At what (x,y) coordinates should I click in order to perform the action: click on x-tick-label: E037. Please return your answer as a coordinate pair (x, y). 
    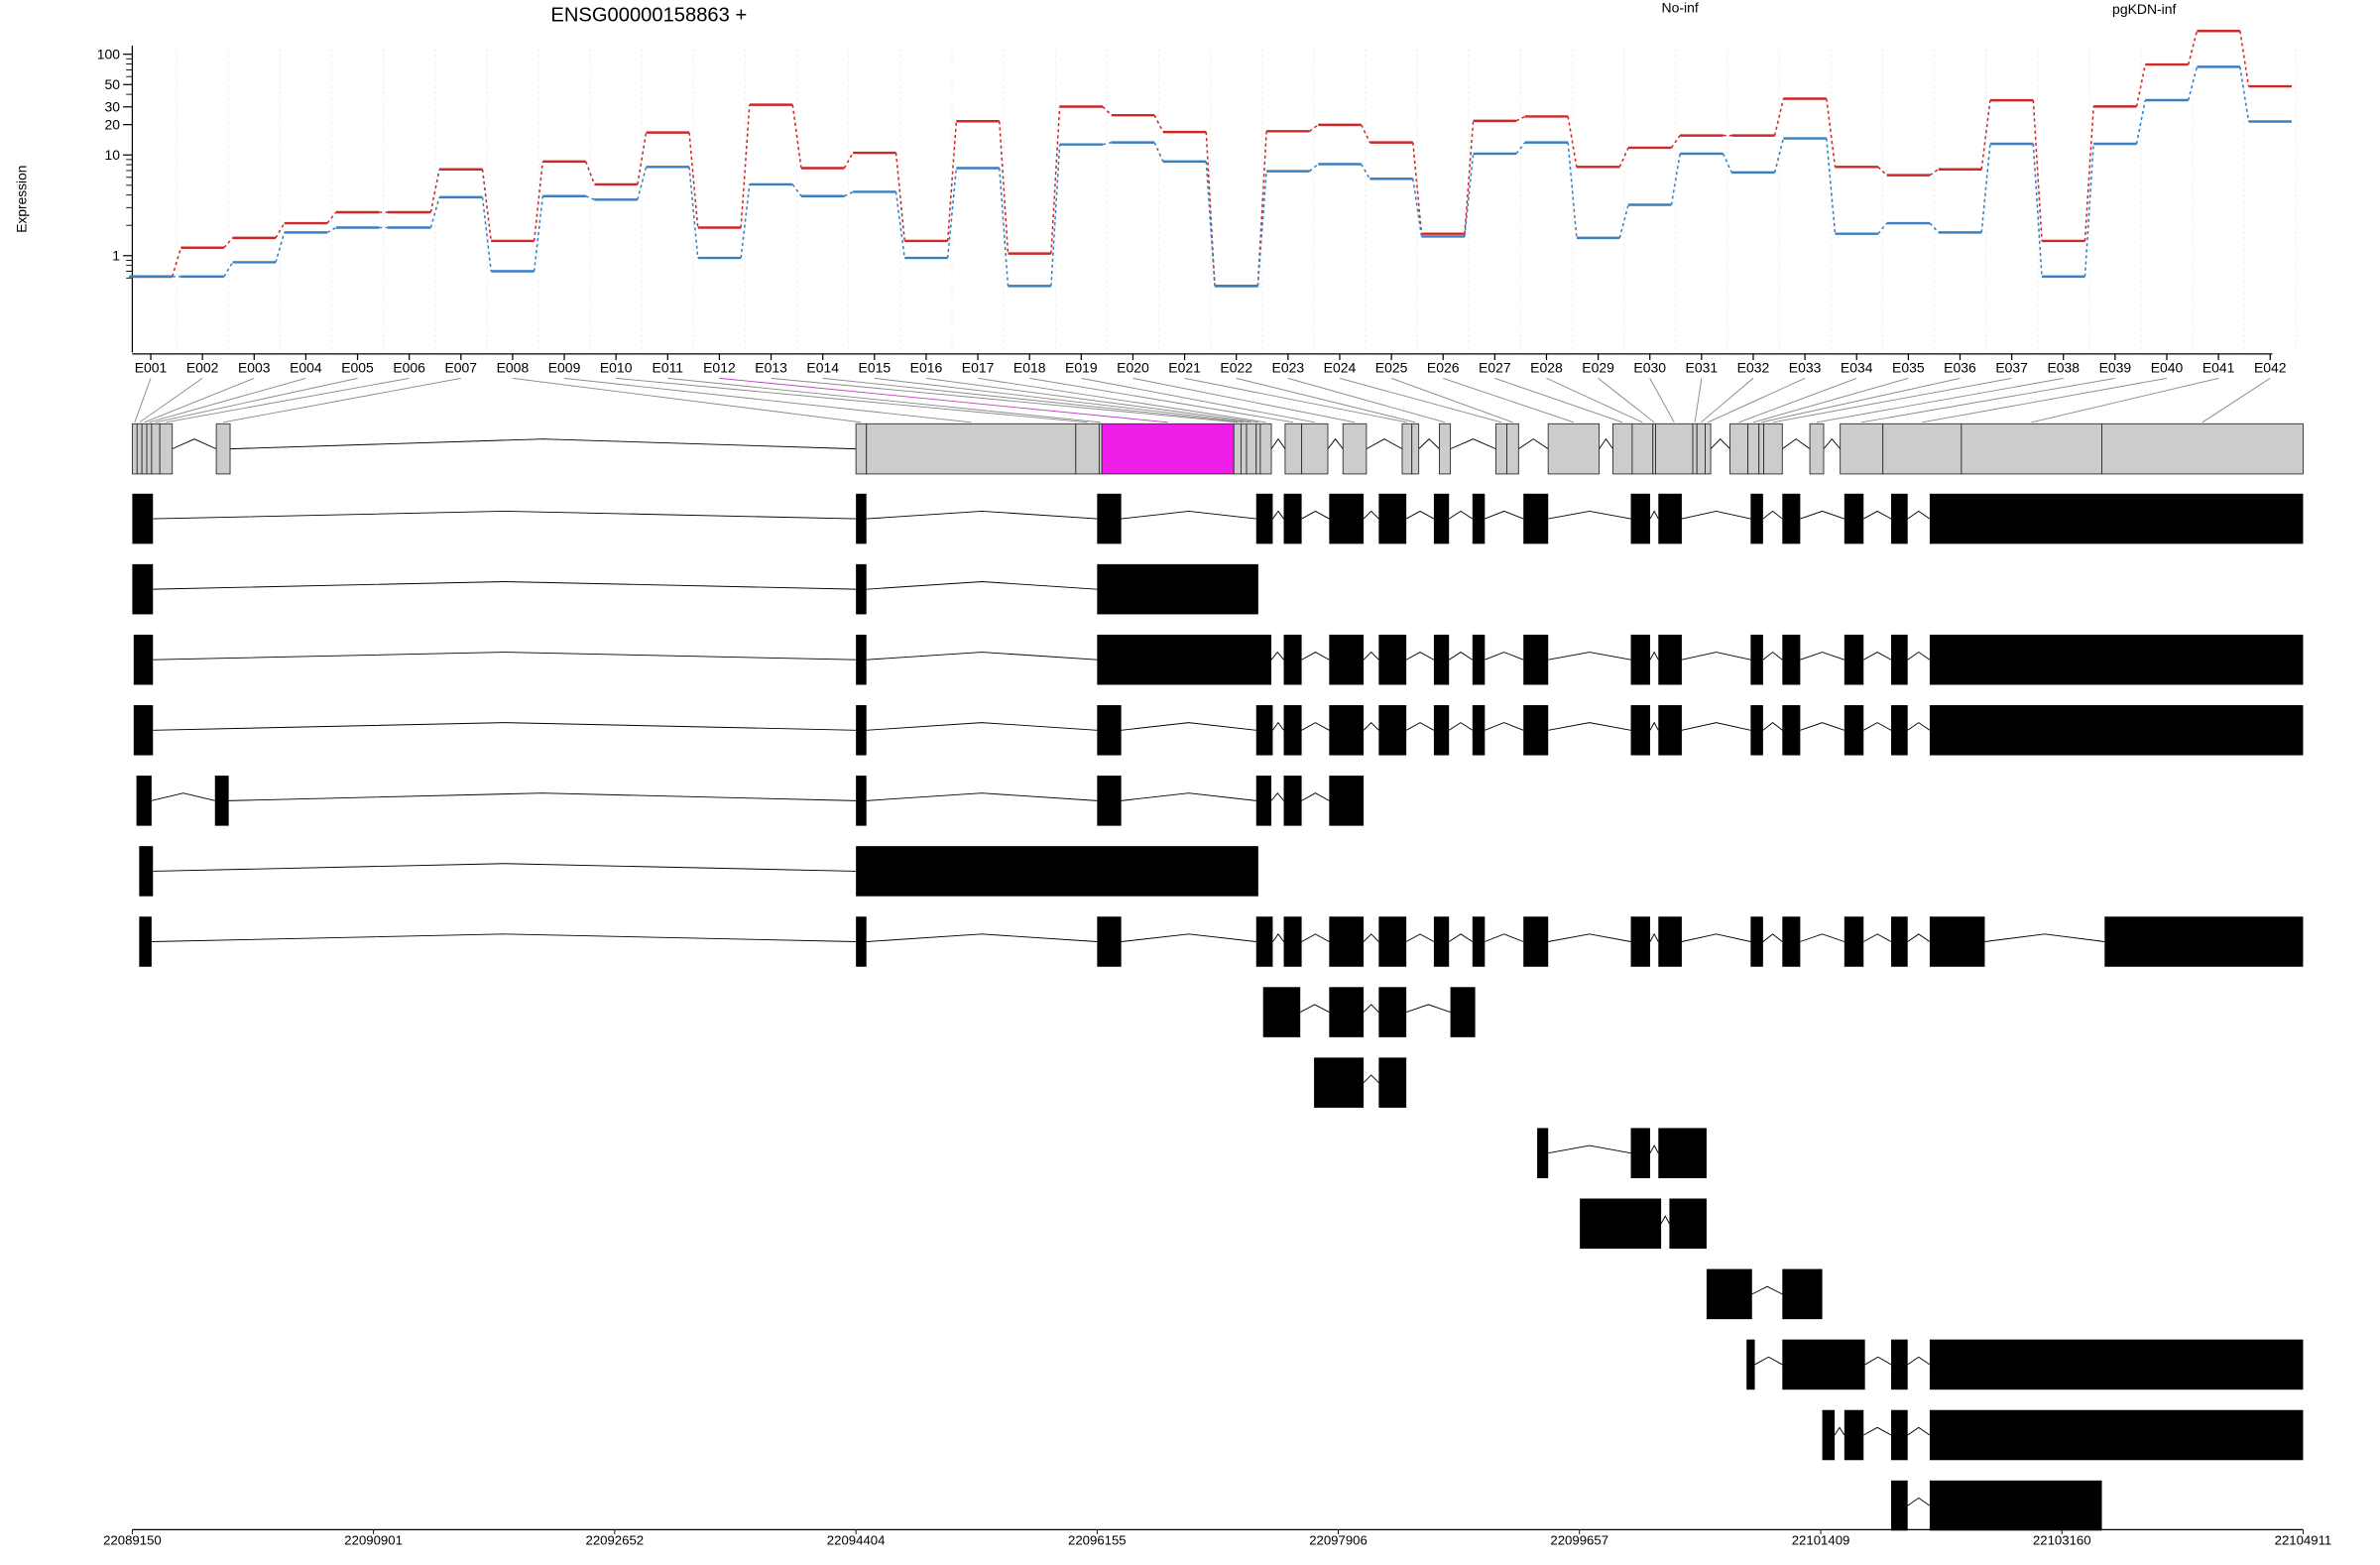
    Looking at the image, I should click on (2011, 367).